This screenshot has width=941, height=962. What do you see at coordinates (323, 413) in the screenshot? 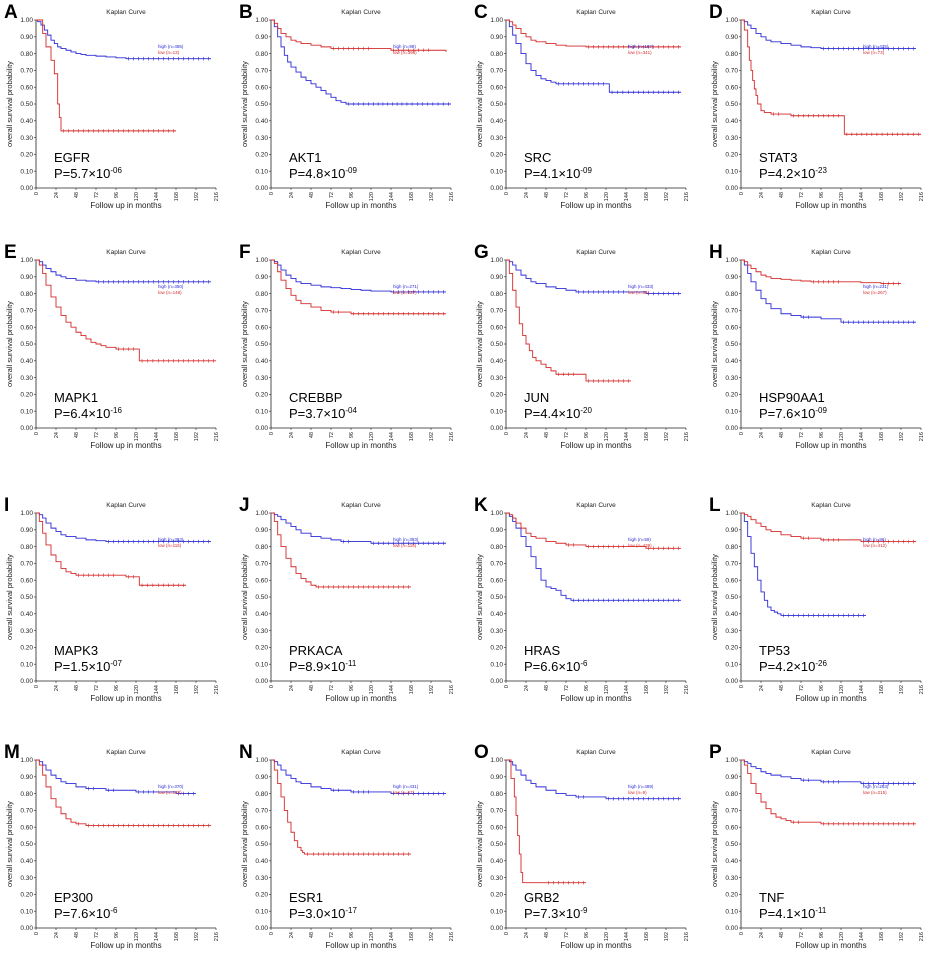
I see `p-value-label: P=3.7×10-04` at bounding box center [323, 413].